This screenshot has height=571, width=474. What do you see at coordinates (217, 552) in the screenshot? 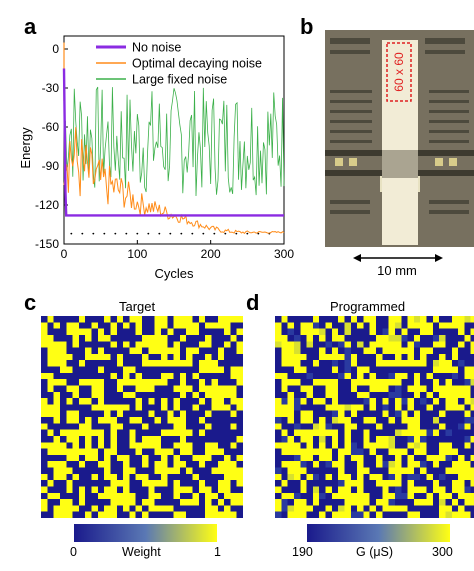
I see `colorbar-weight-max: 1` at bounding box center [217, 552].